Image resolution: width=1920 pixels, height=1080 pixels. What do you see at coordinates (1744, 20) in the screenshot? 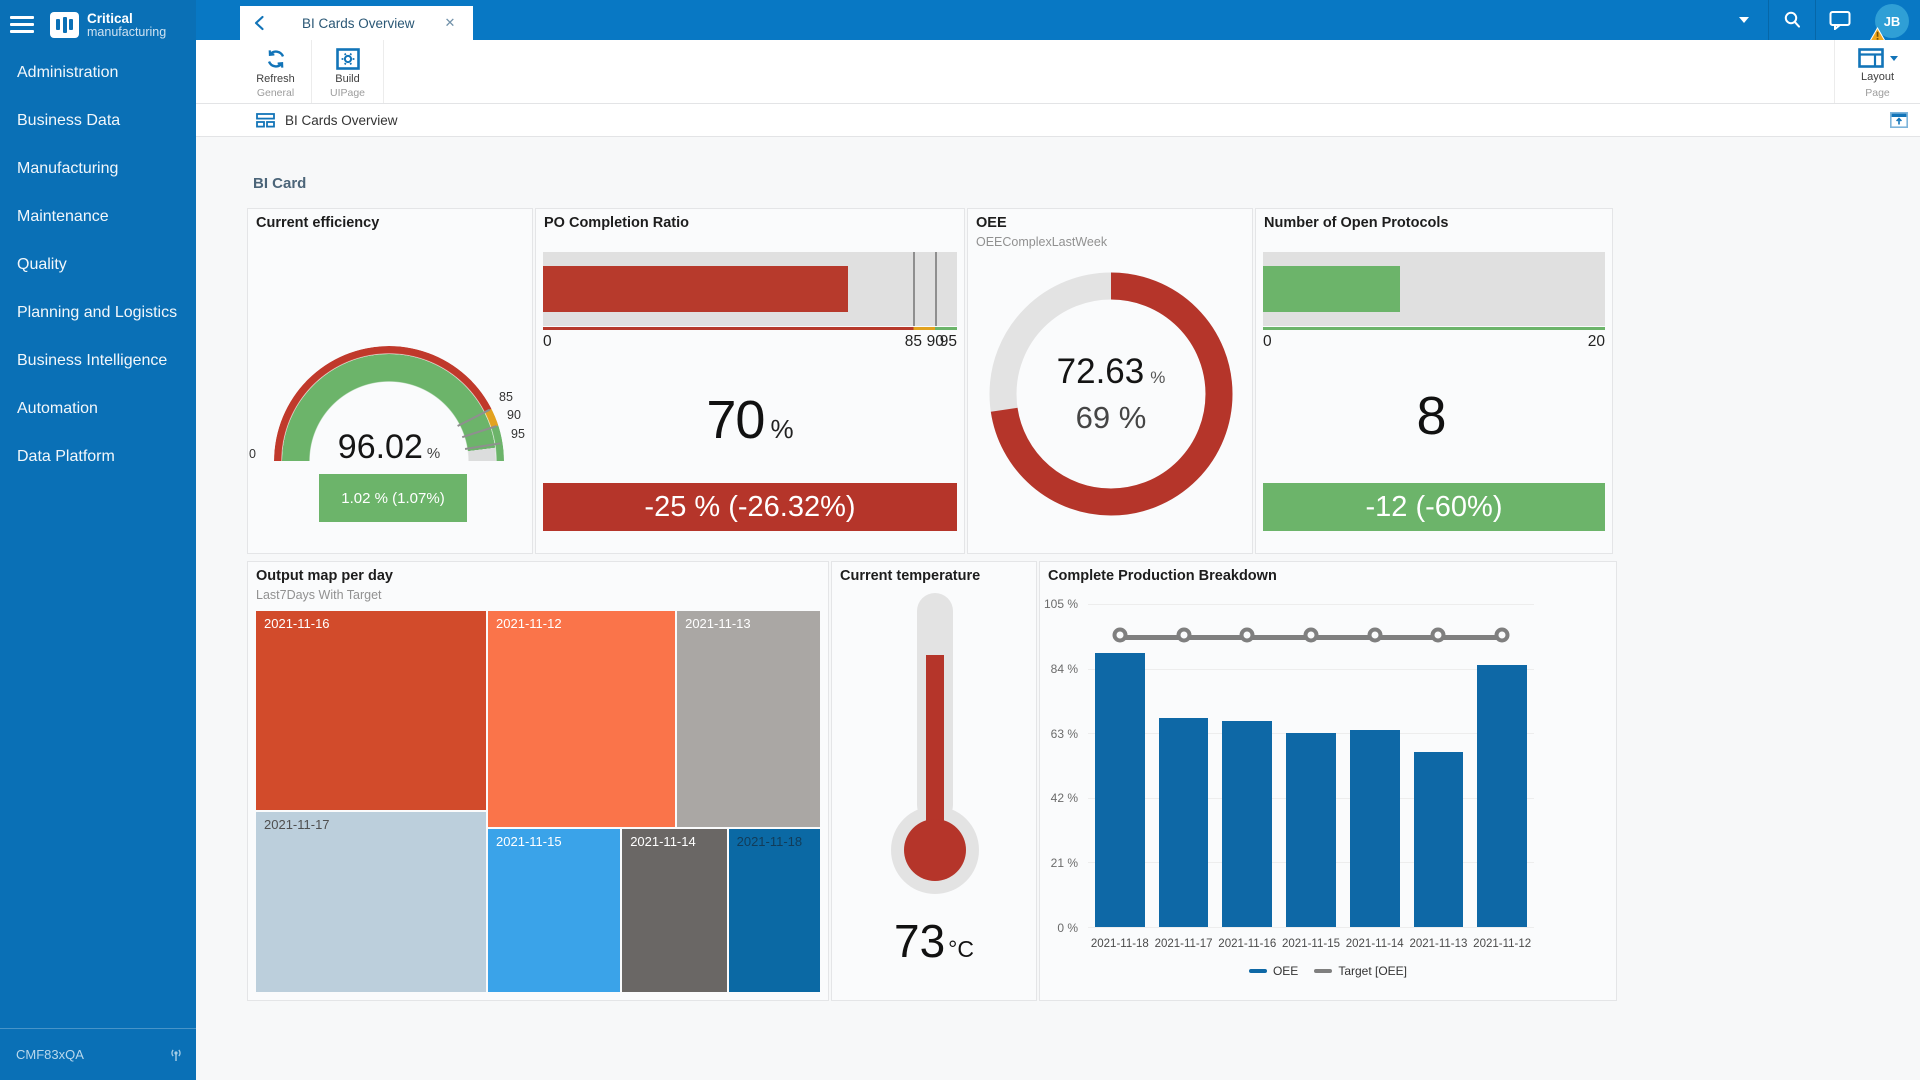
I see `tabs-dropdown-button` at bounding box center [1744, 20].